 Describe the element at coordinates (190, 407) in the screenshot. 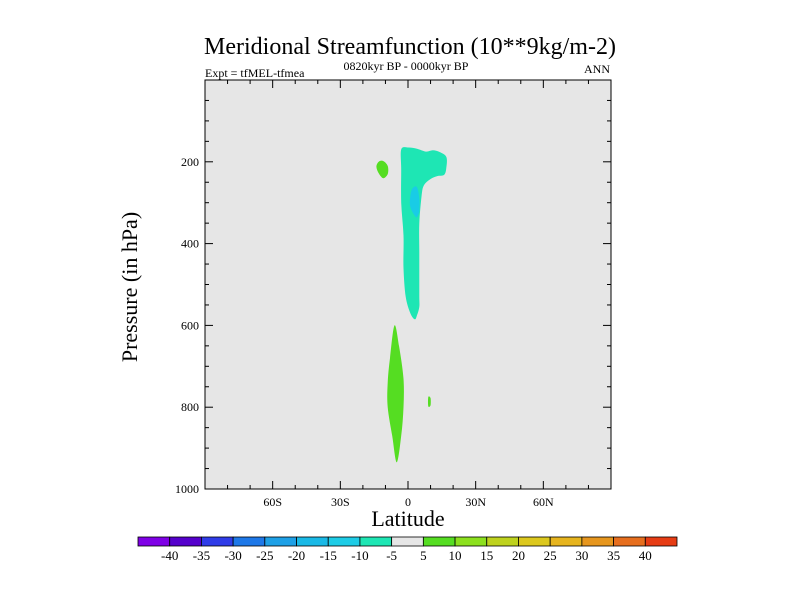

I see `y-tick-label: 800` at that location.